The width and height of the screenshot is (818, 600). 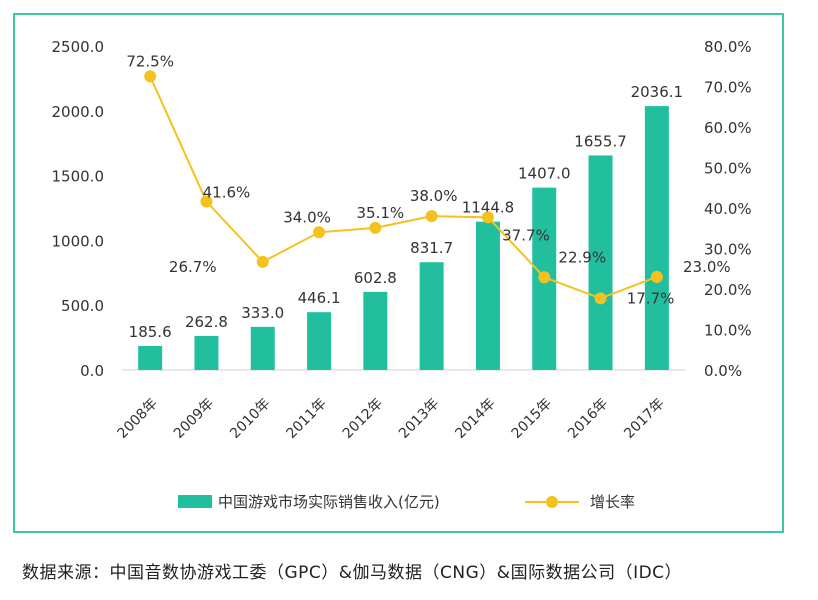 I want to click on legend-bar-swatch, so click(x=195, y=501).